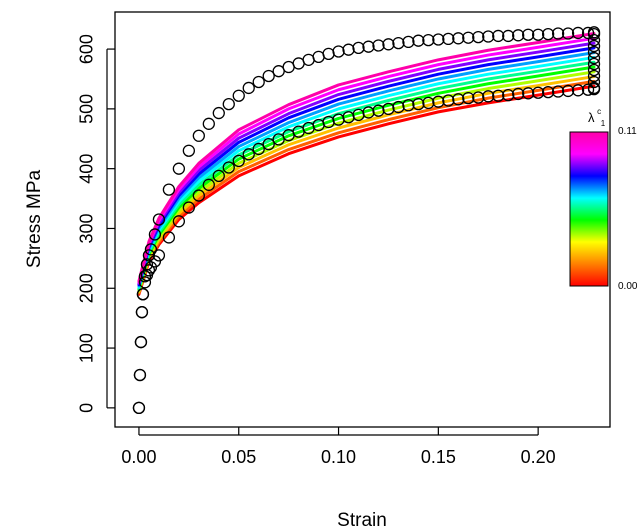  What do you see at coordinates (362, 520) in the screenshot?
I see `x-axis-title: Strain` at bounding box center [362, 520].